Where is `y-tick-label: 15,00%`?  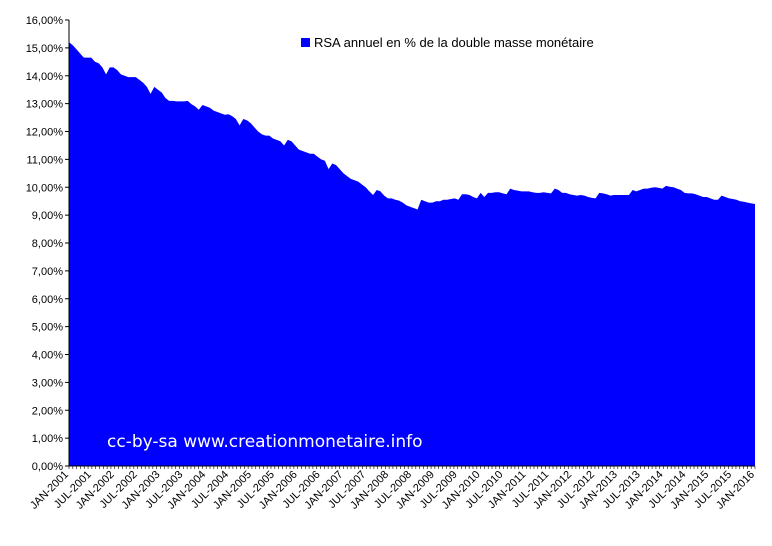
y-tick-label: 15,00% is located at coordinates (45, 49).